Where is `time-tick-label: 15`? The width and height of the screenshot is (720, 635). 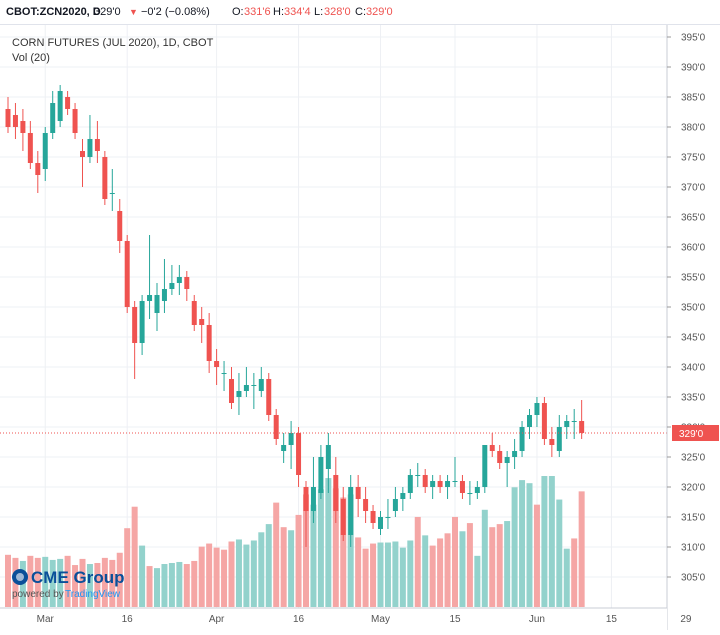
time-tick-label: 15 is located at coordinates (455, 619).